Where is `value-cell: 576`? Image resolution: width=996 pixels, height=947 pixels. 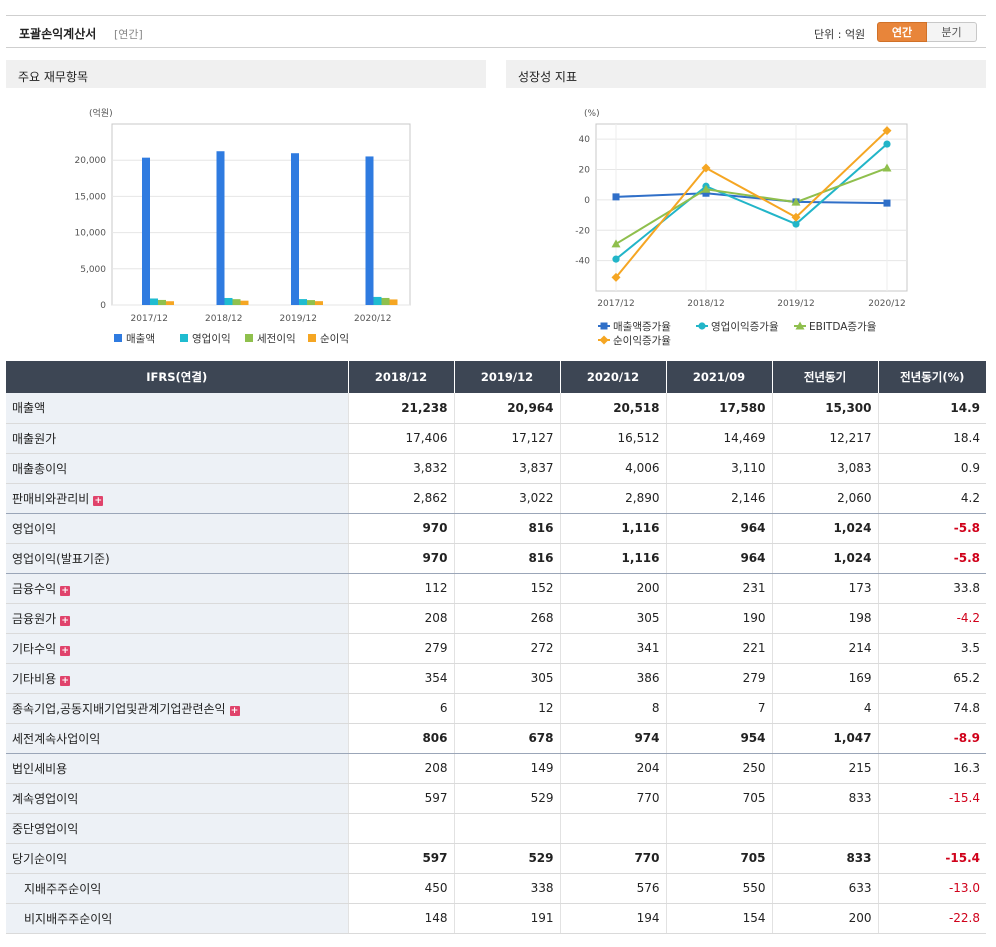
value-cell: 576 is located at coordinates (612, 888).